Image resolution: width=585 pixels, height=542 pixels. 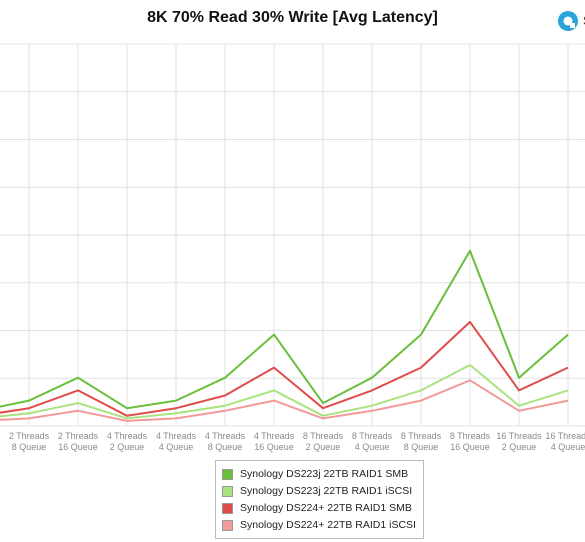 What do you see at coordinates (0, 436) in the screenshot?
I see `x-tick-label-threads: 1 Threads` at bounding box center [0, 436].